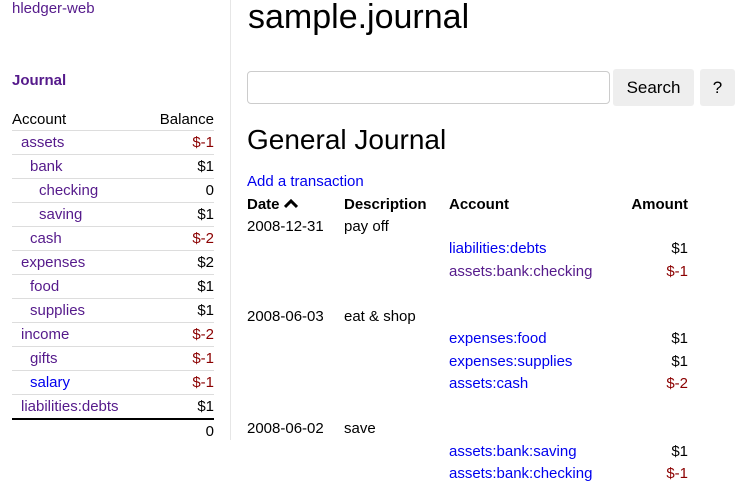 The image size is (742, 485). I want to click on account-balance: $-2, so click(180, 335).